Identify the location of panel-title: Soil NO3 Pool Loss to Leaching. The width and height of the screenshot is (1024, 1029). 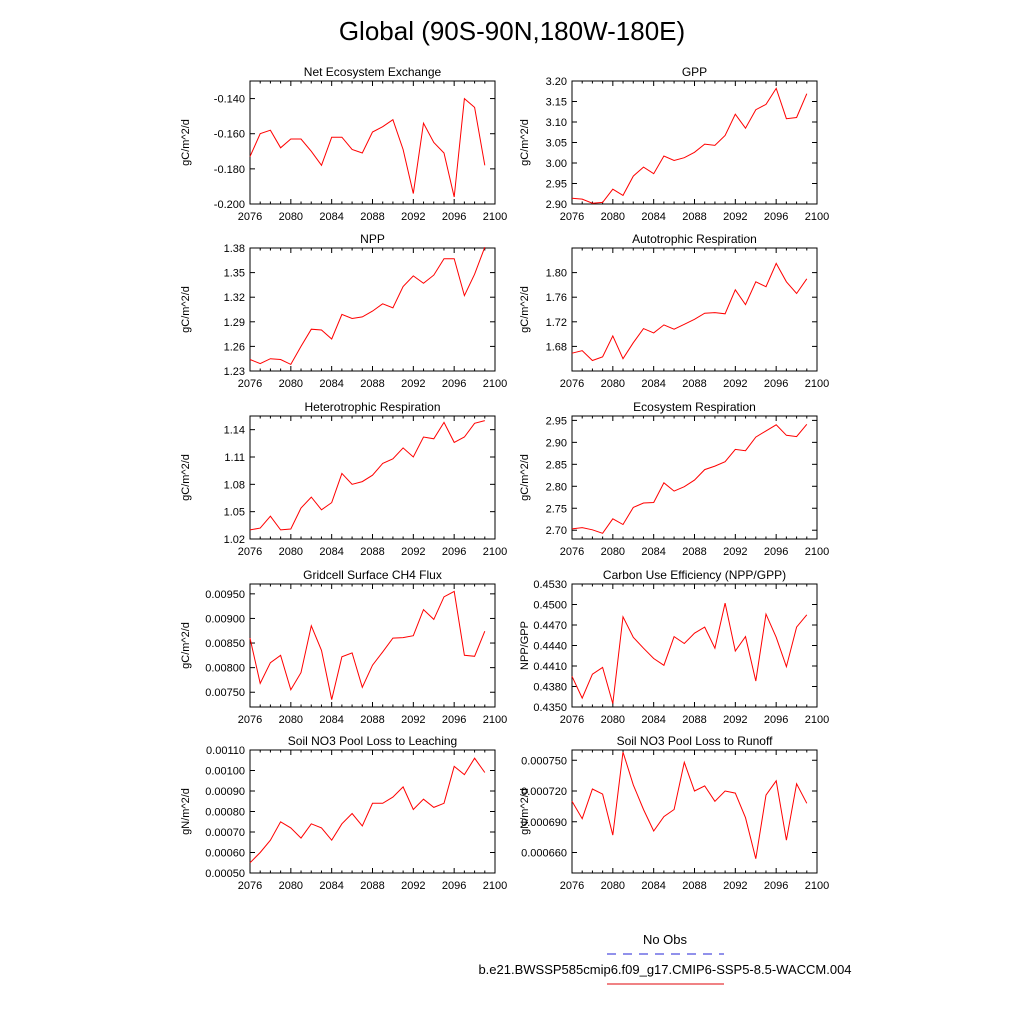
(372, 741).